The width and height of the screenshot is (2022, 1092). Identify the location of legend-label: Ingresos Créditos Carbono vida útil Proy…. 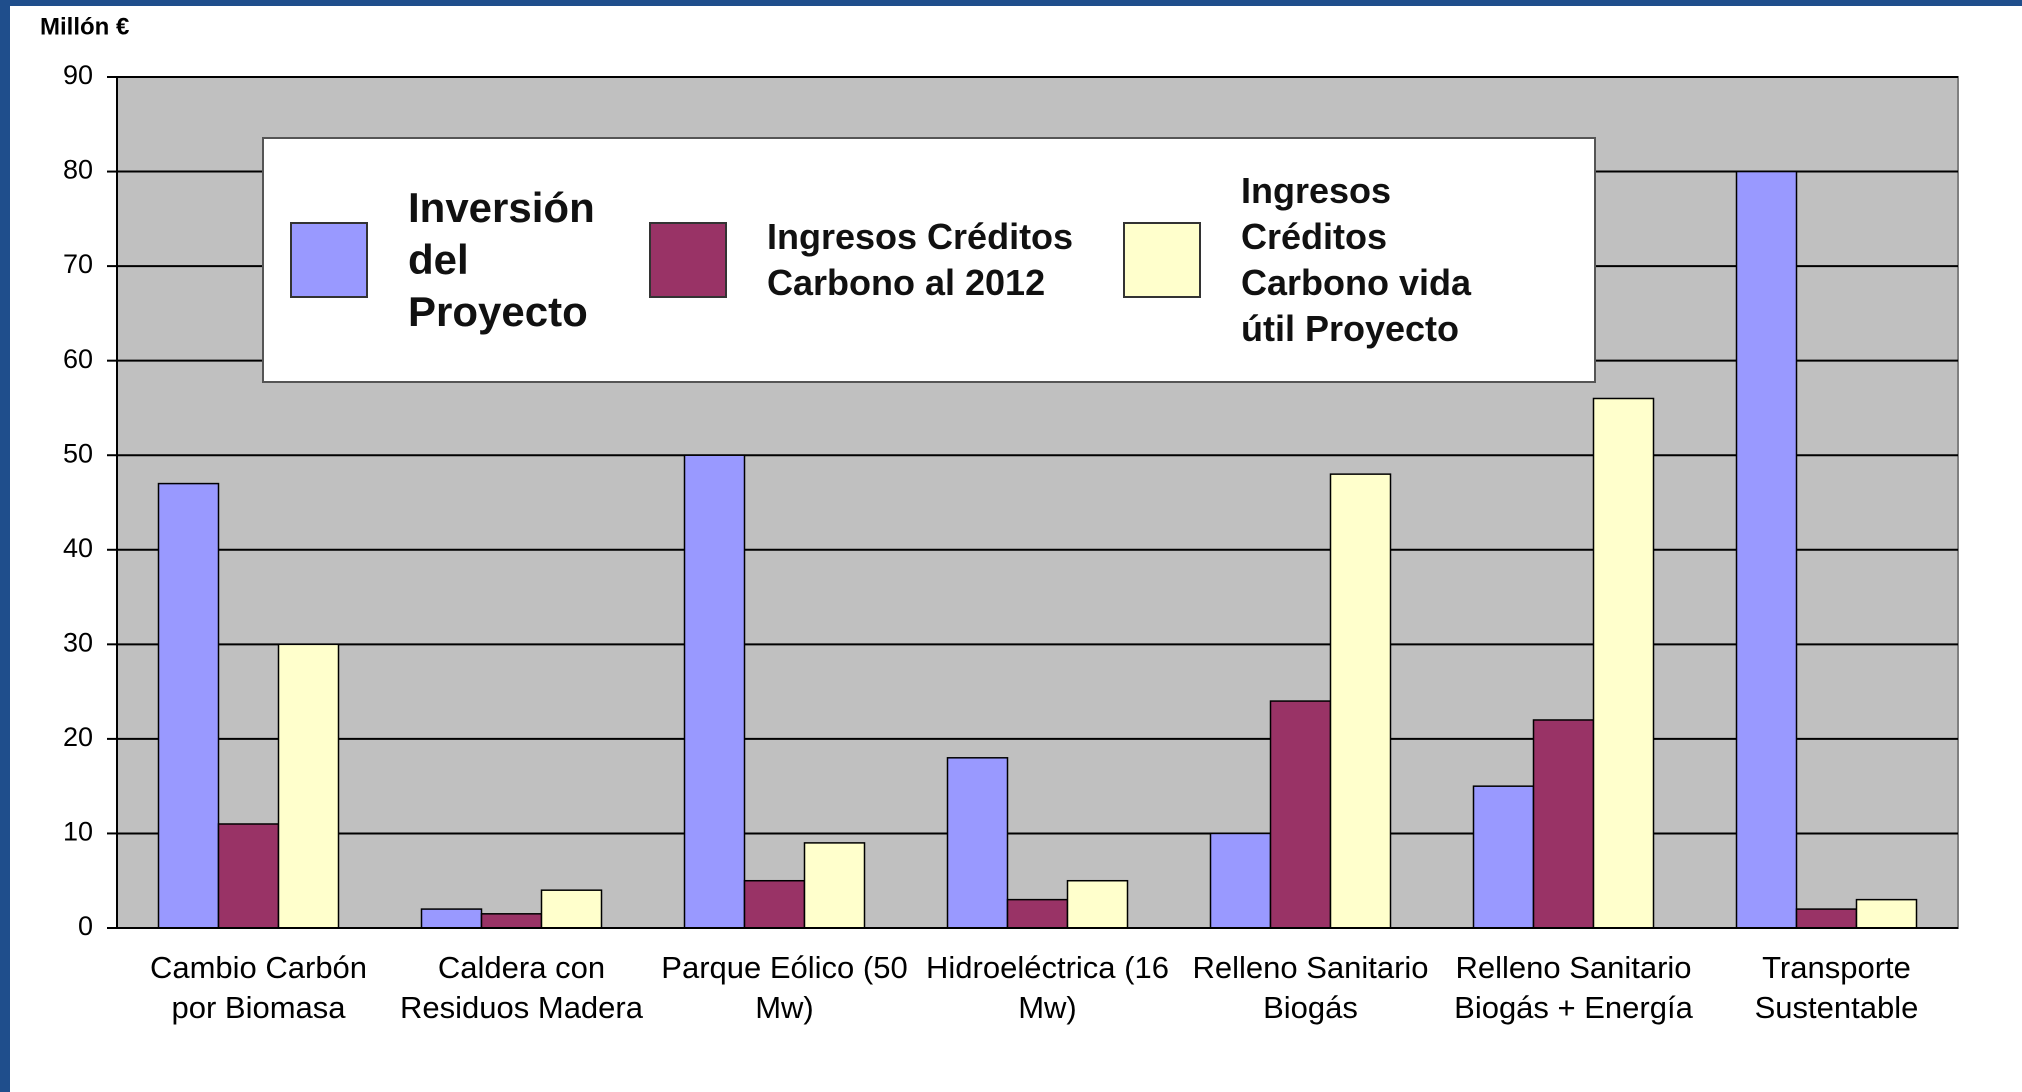
(1356, 259).